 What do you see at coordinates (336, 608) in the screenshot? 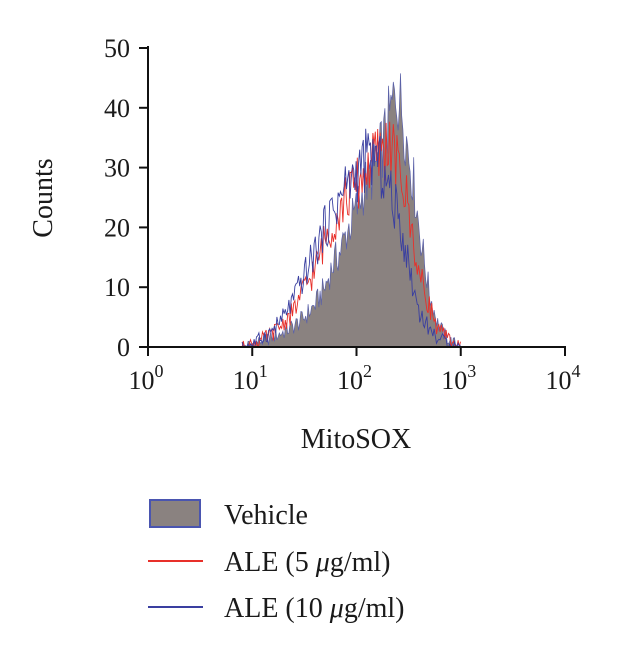
I see `legend-label-ale-10-mu: μ` at bounding box center [336, 608].